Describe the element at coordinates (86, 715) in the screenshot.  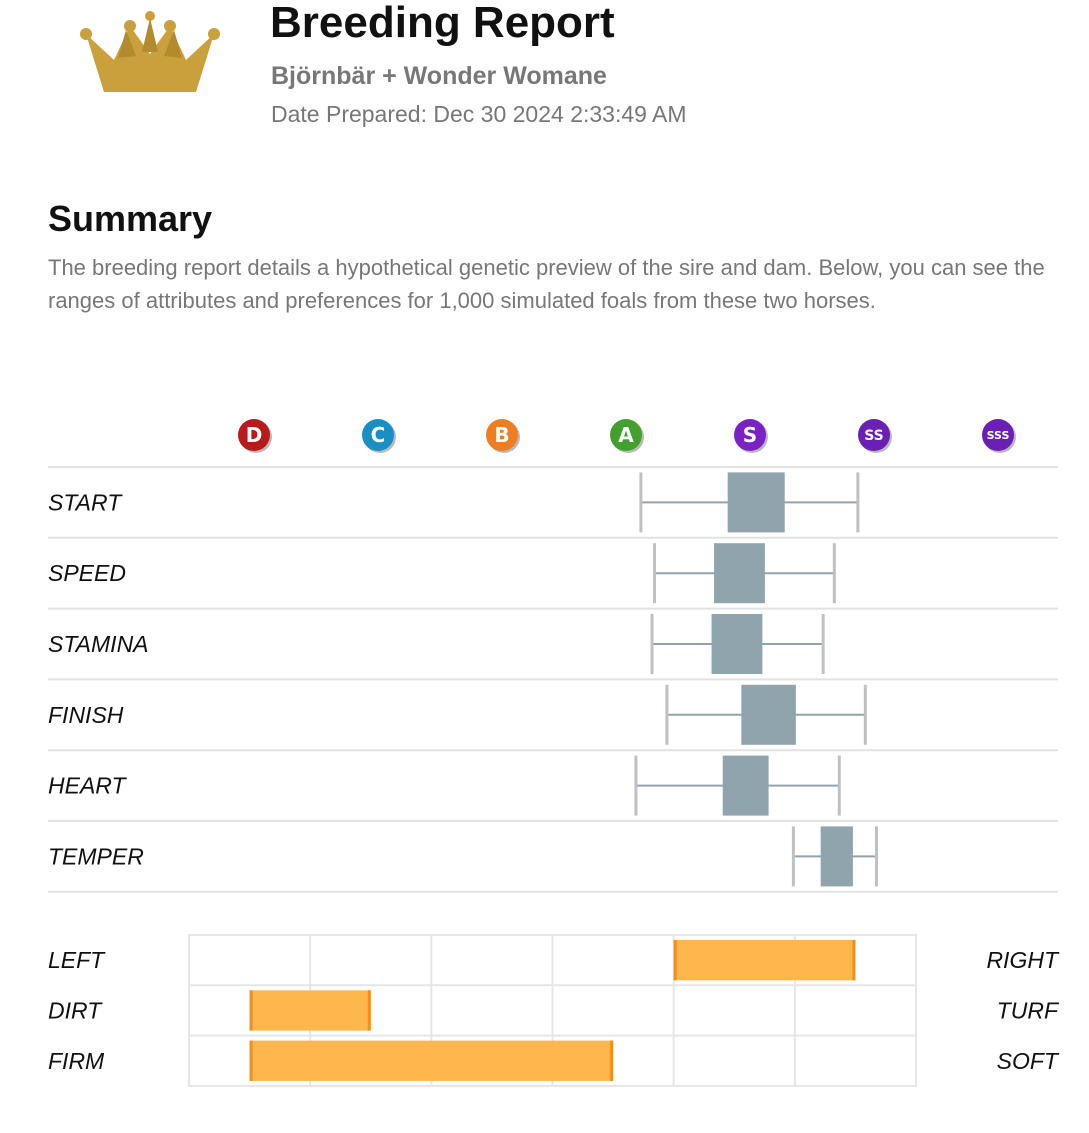
I see `attribute-label: FINISH` at that location.